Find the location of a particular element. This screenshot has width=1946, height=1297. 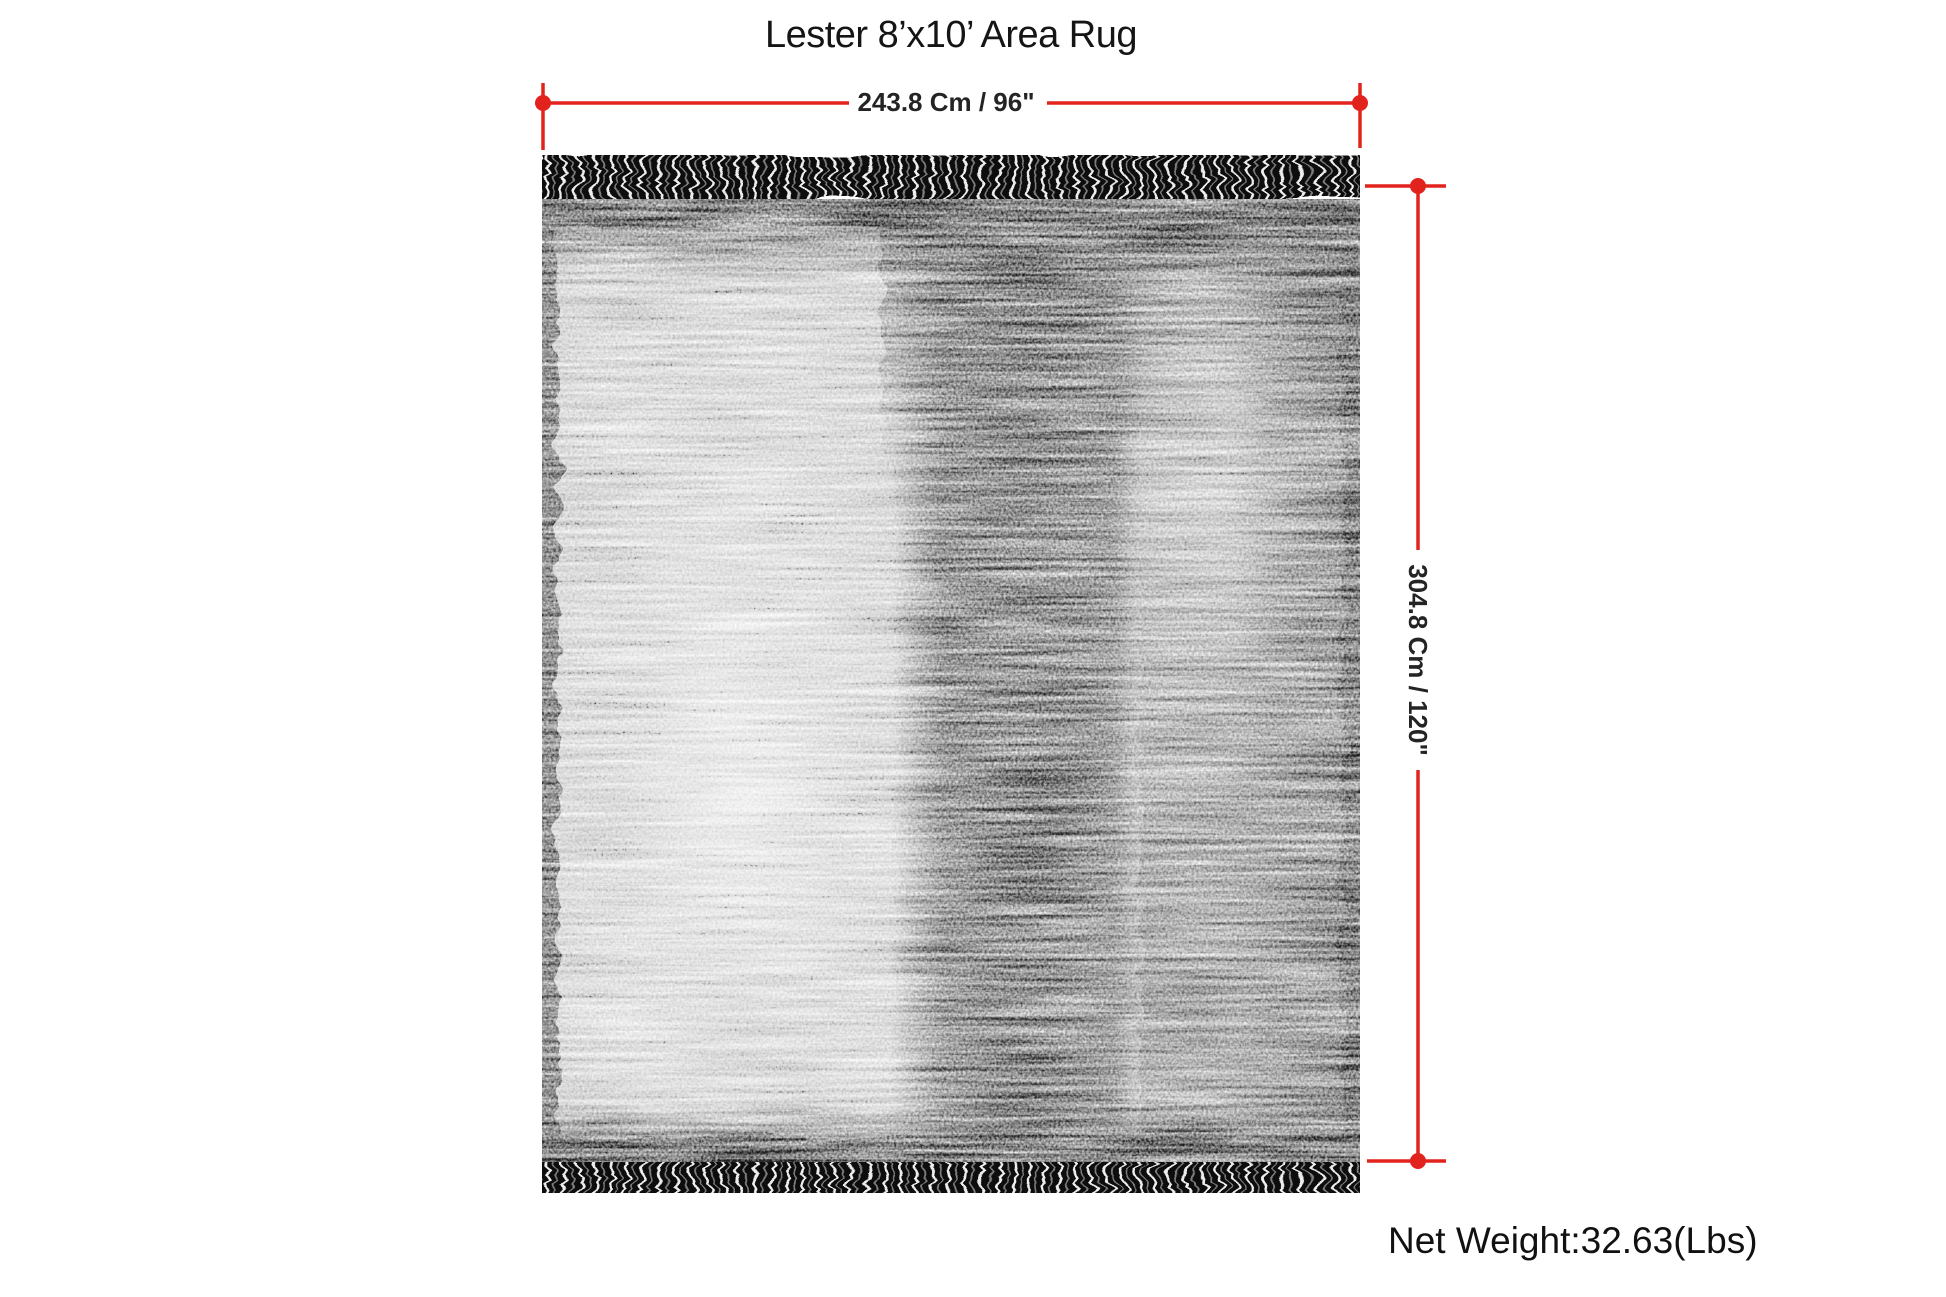

net-weight-label: Net Weight:32.63(Lbs) is located at coordinates (1573, 1240).